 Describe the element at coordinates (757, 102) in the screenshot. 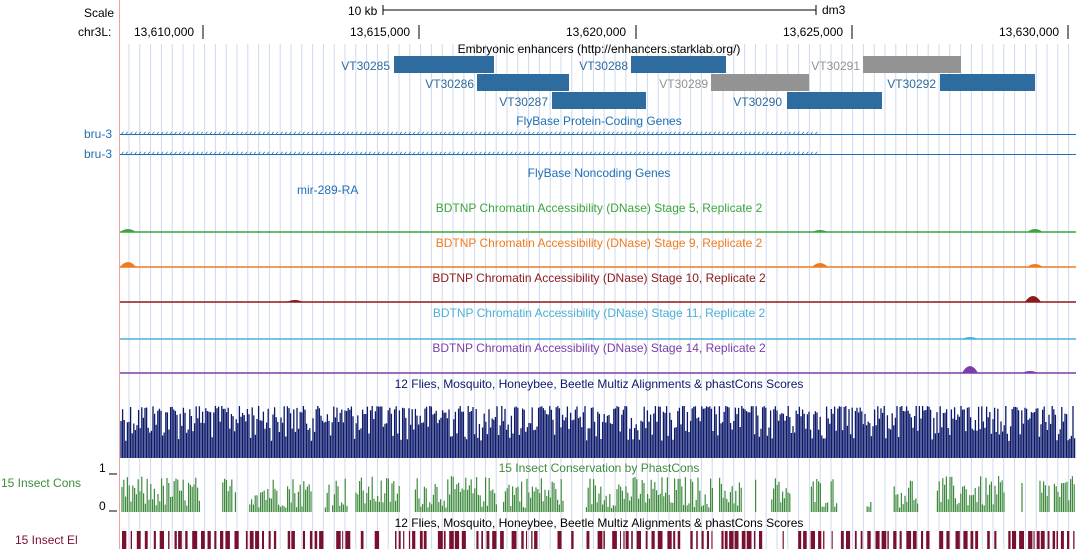

I see `enhancer-feature-label: VT30290` at that location.